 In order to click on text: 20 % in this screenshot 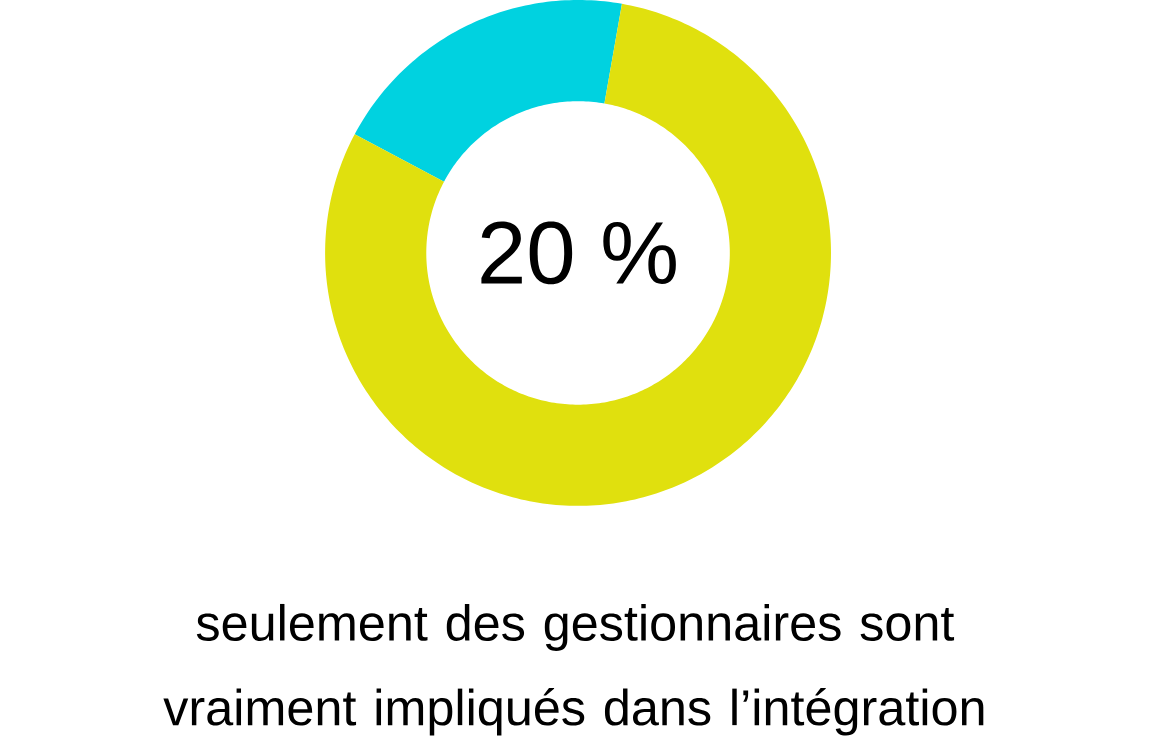, I will do `click(578, 253)`.